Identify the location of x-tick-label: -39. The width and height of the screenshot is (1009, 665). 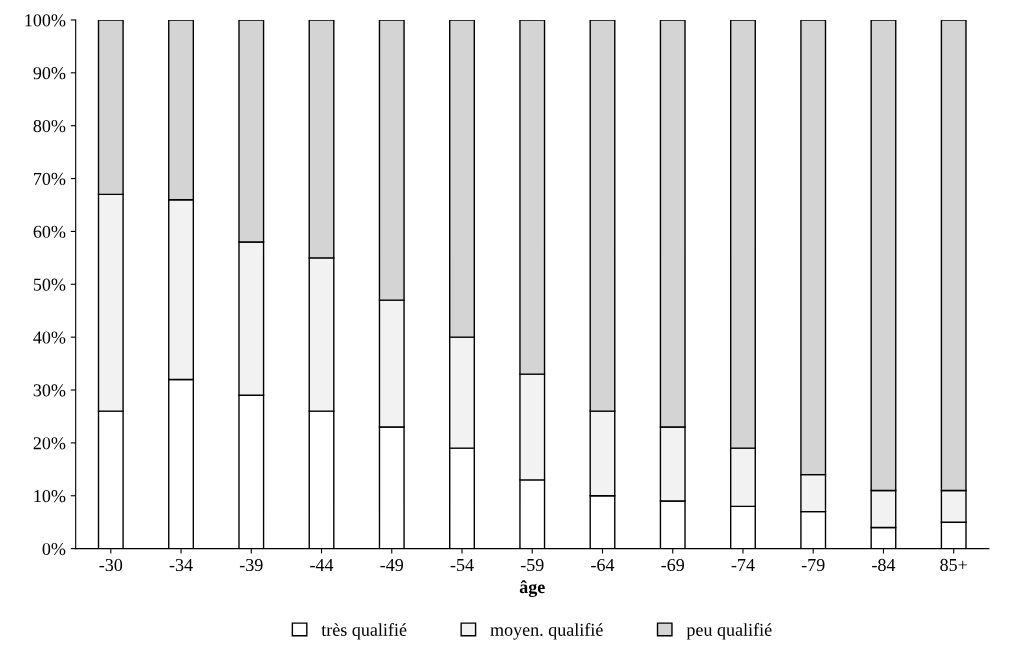
(251, 565).